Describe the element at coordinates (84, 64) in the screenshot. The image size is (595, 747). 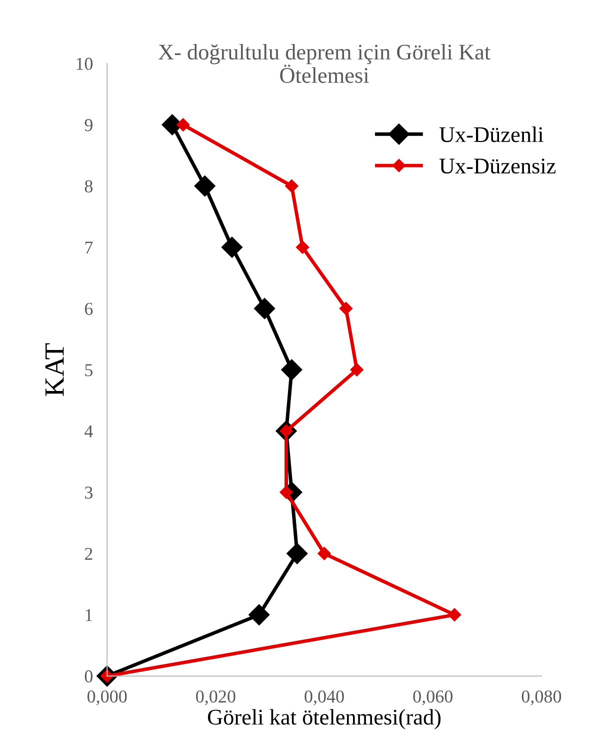
I see `y-tick-label: 10` at that location.